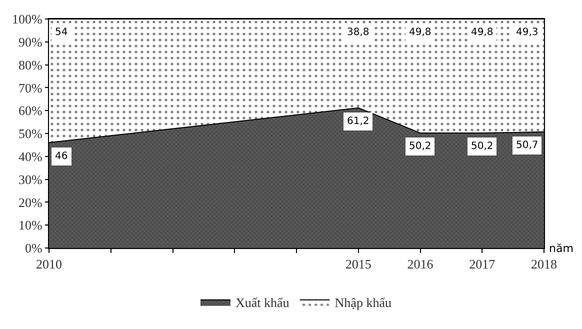 Image resolution: width=582 pixels, height=329 pixels. What do you see at coordinates (30, 88) in the screenshot?
I see `y-tick-label: 70%` at bounding box center [30, 88].